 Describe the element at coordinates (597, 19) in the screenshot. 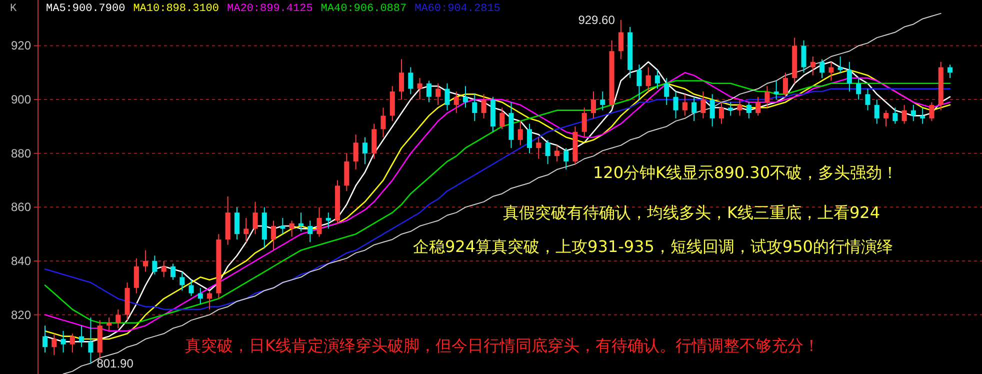

I see `annotation: 929.60` at that location.